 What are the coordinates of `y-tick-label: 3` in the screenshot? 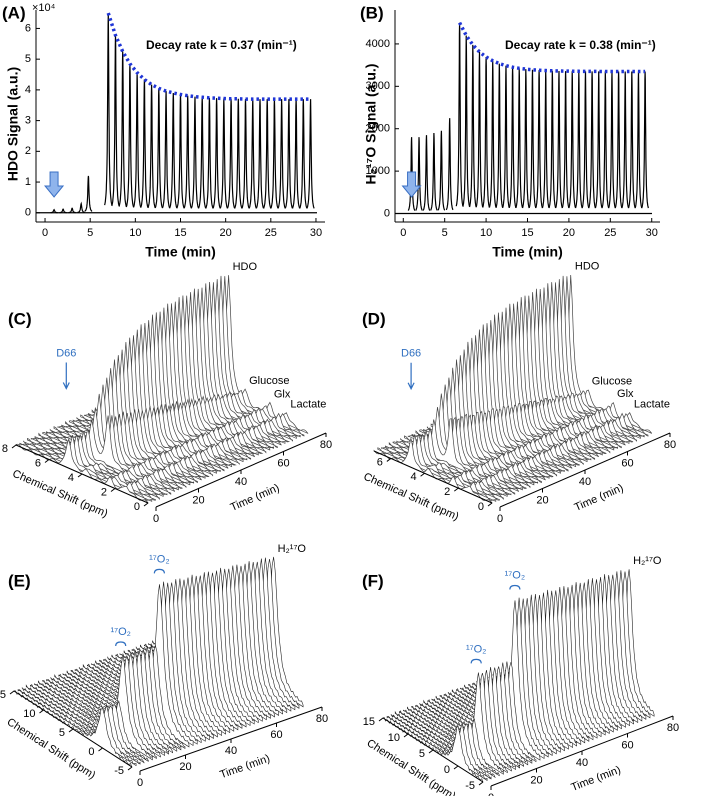 It's located at (28, 121).